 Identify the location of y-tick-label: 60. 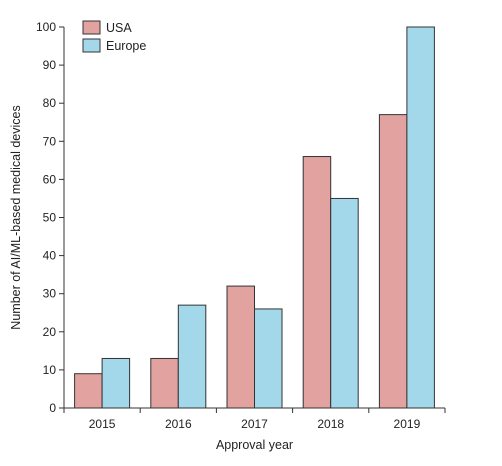
(50, 179).